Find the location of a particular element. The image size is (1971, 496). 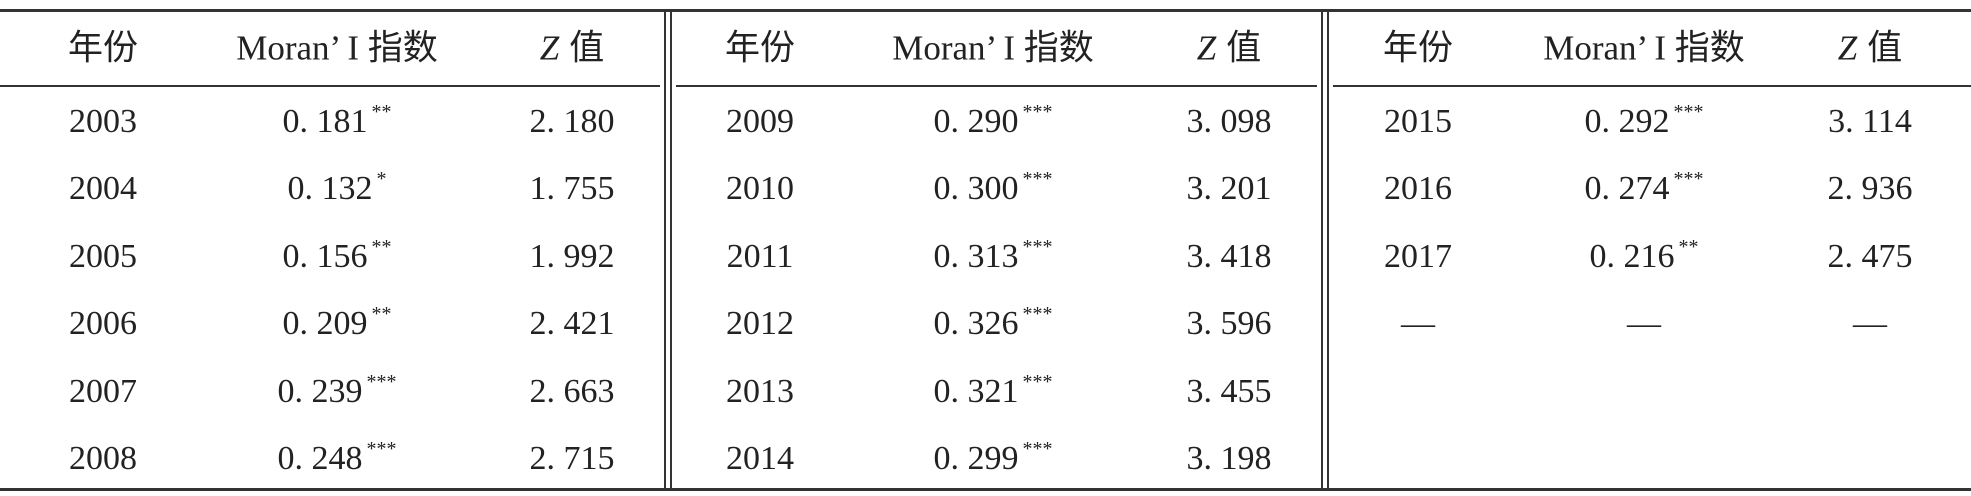

moran-value: 0. 181 is located at coordinates (325, 121).